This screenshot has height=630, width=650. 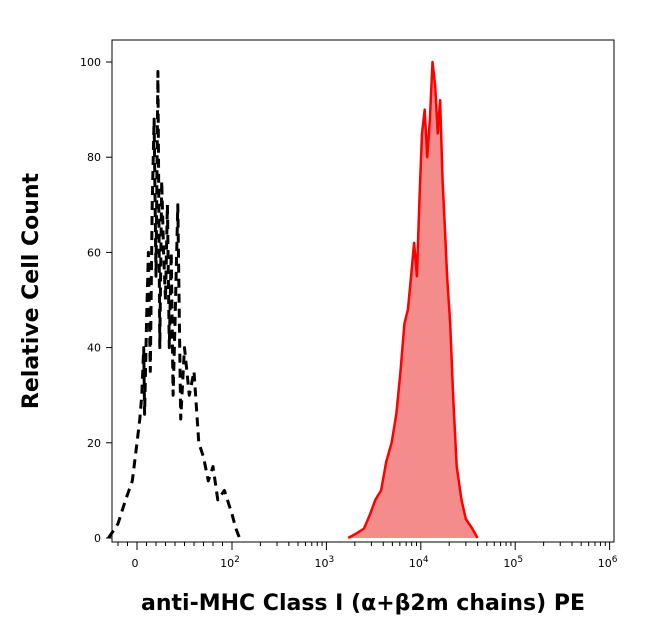 I want to click on x-axis-title: anti-MHC Class I (α+β2m chains) PE, so click(x=363, y=603).